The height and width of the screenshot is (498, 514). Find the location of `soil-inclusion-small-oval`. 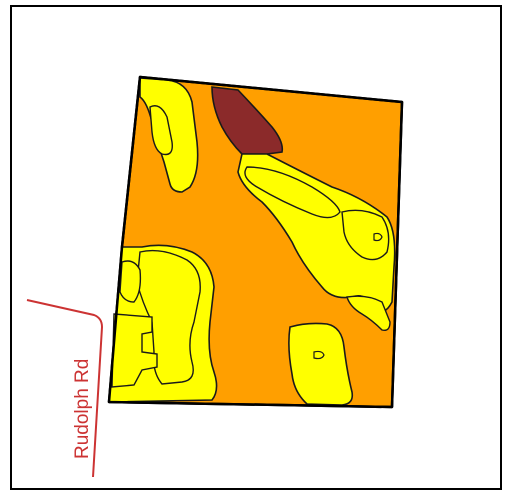

soil-inclusion-small-oval is located at coordinates (378, 237).